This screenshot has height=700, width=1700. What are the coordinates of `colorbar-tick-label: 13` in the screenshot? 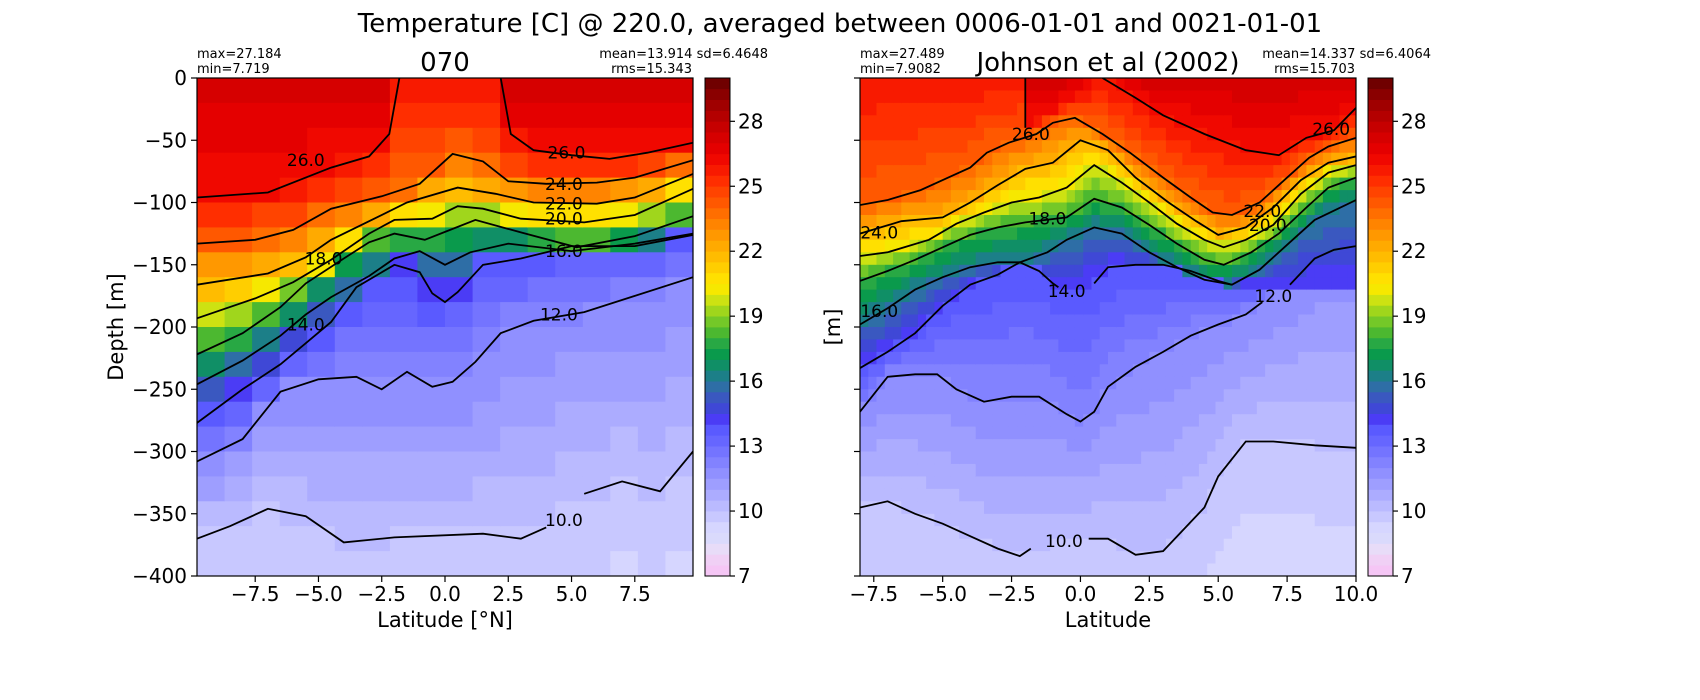 It's located at (750, 446).